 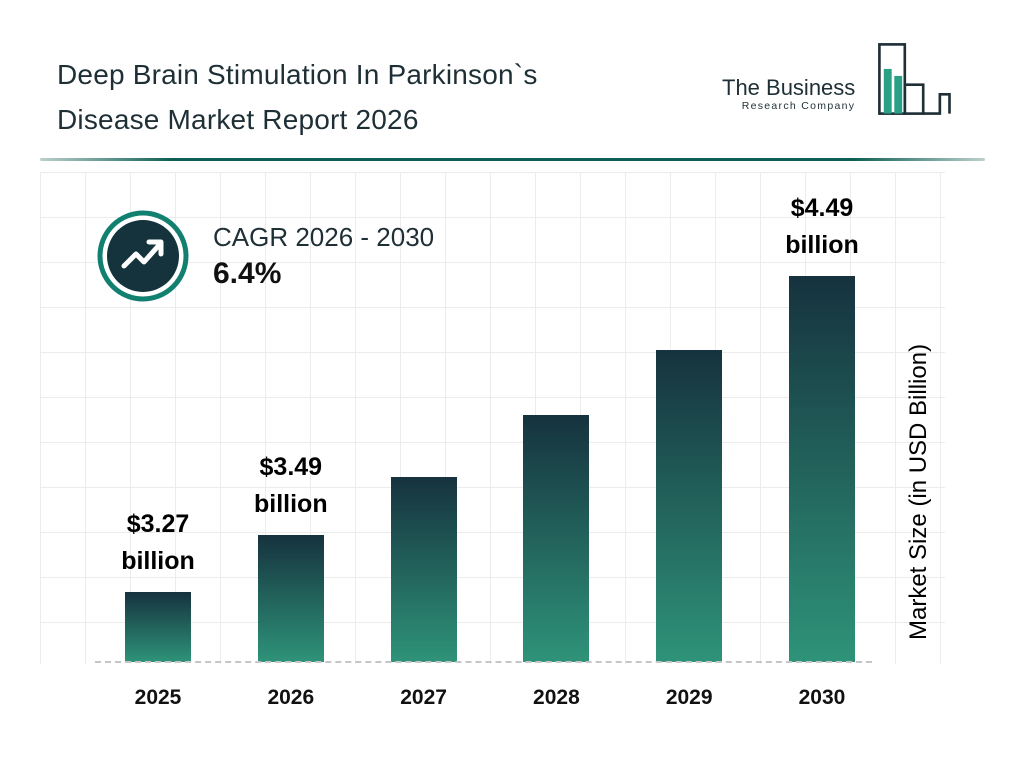 What do you see at coordinates (158, 627) in the screenshot?
I see `bar-2025` at bounding box center [158, 627].